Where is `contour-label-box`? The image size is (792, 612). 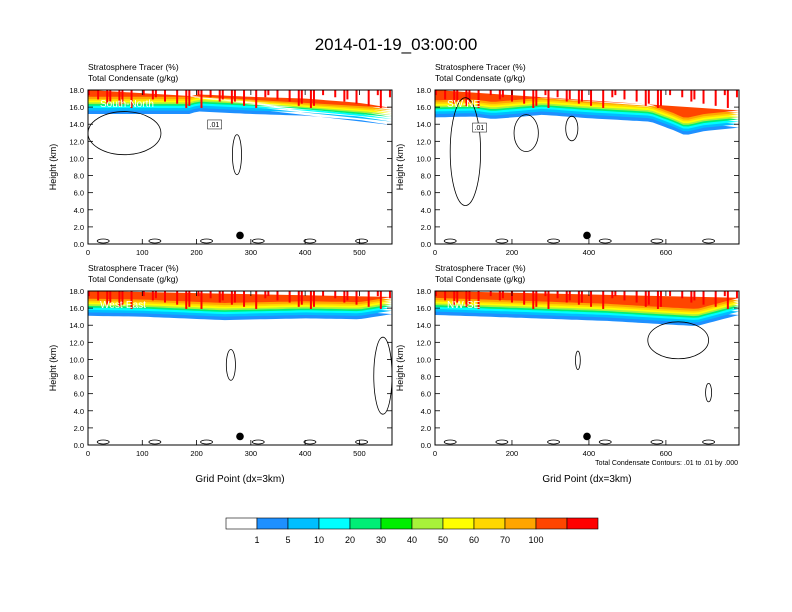 contour-label-box is located at coordinates (214, 124).